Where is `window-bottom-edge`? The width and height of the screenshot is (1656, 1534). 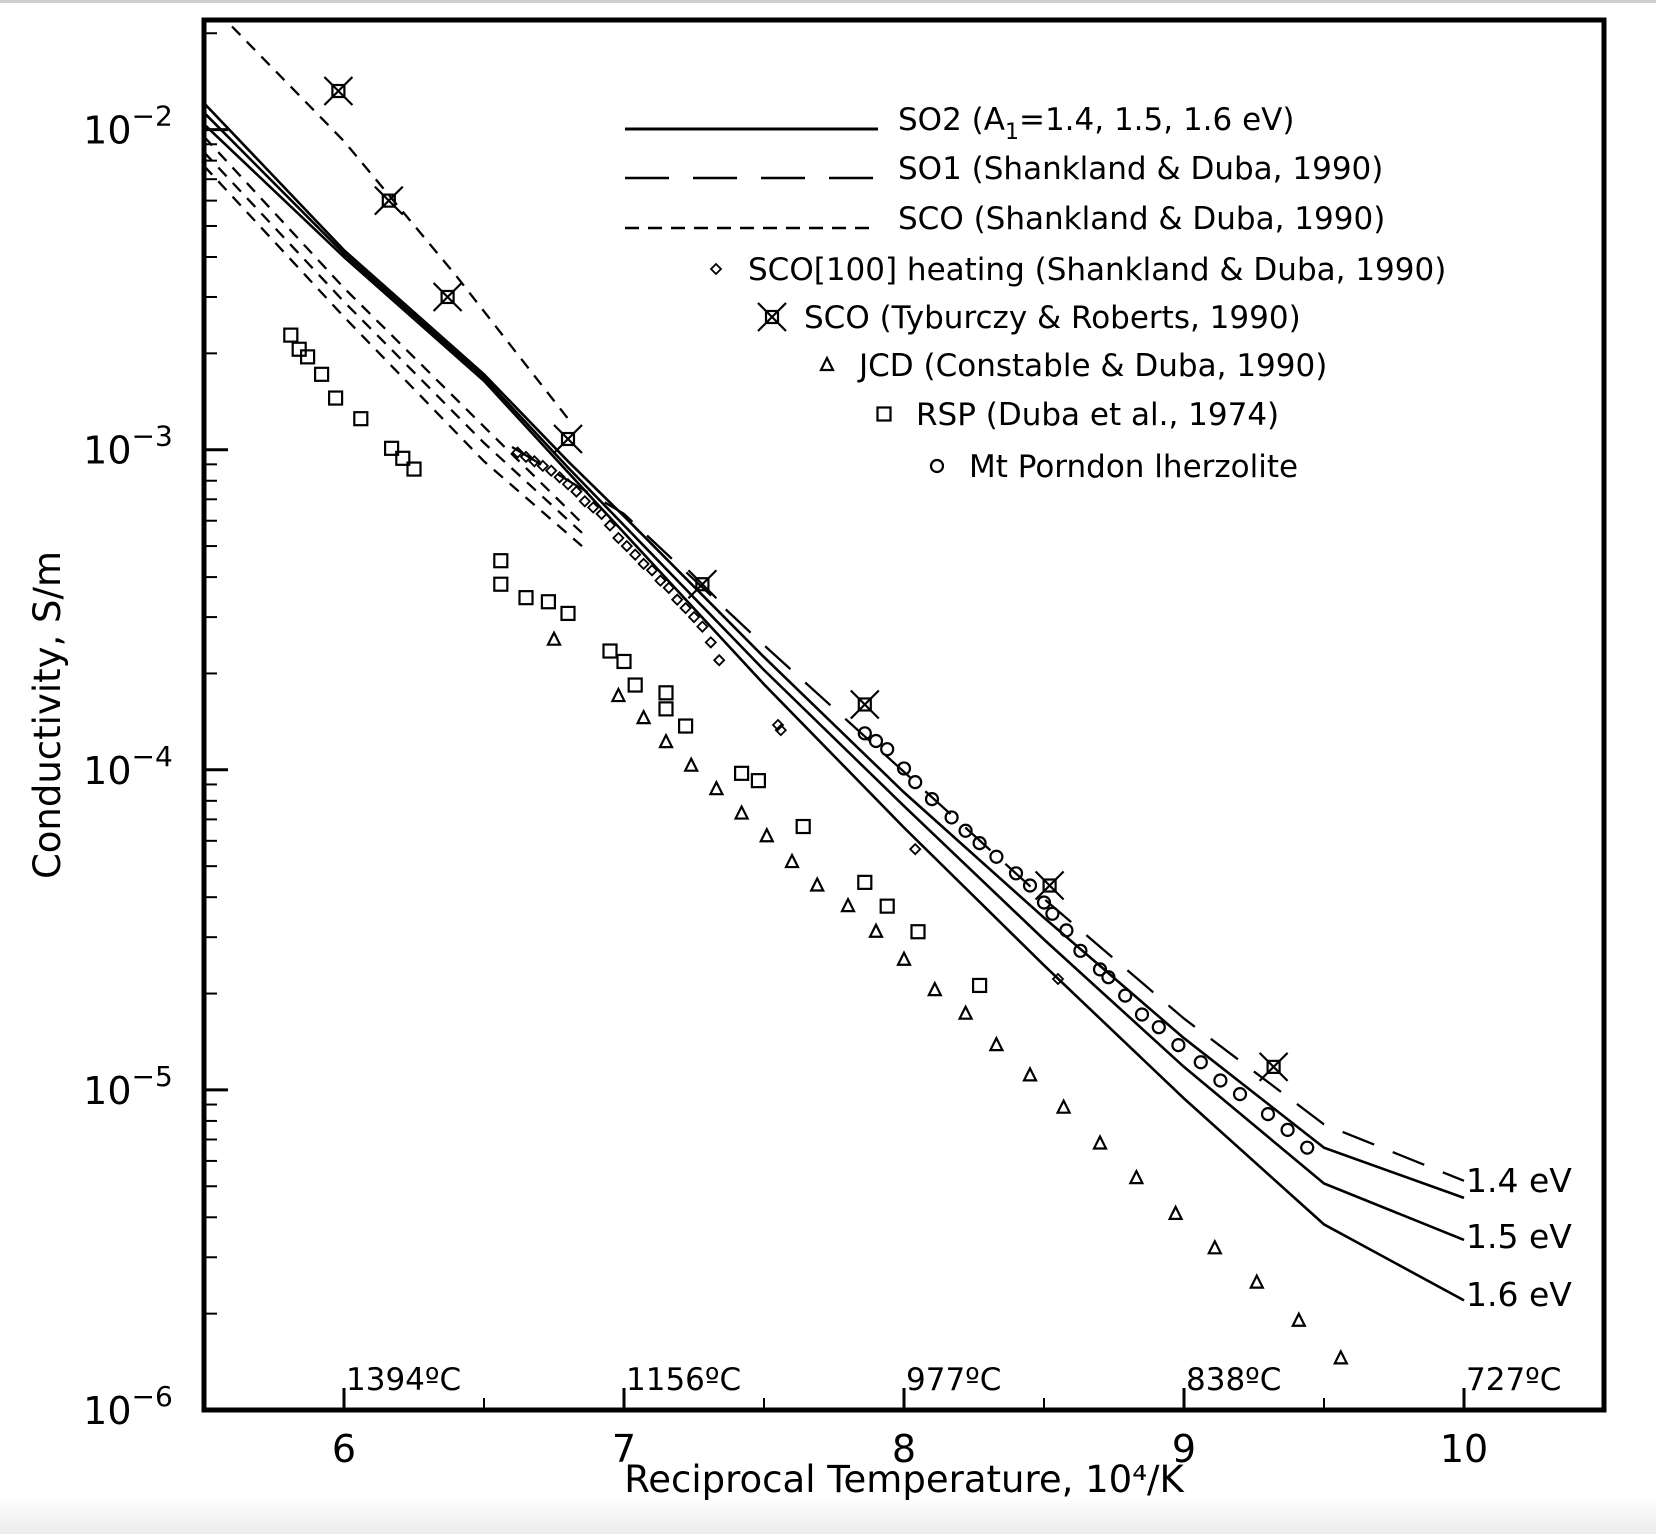
window-bottom-edge is located at coordinates (828, 1515).